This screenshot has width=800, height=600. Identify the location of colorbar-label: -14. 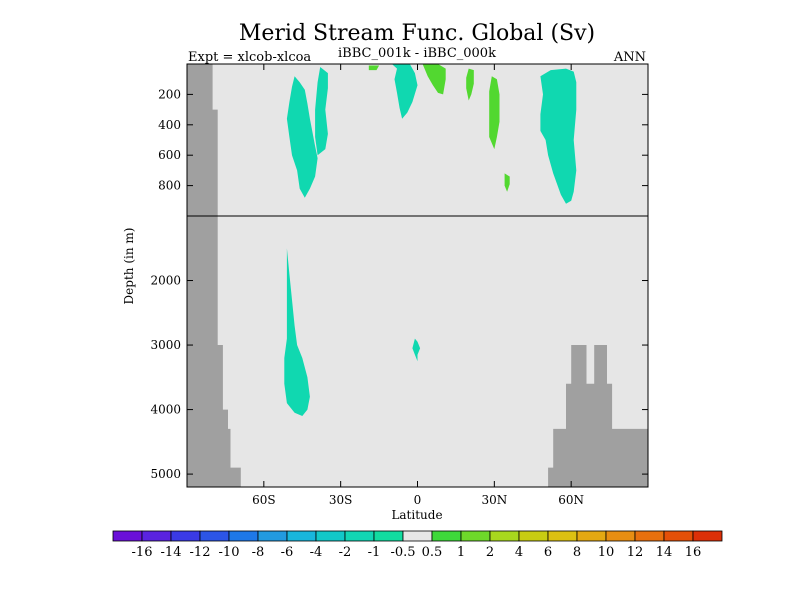
(171, 552).